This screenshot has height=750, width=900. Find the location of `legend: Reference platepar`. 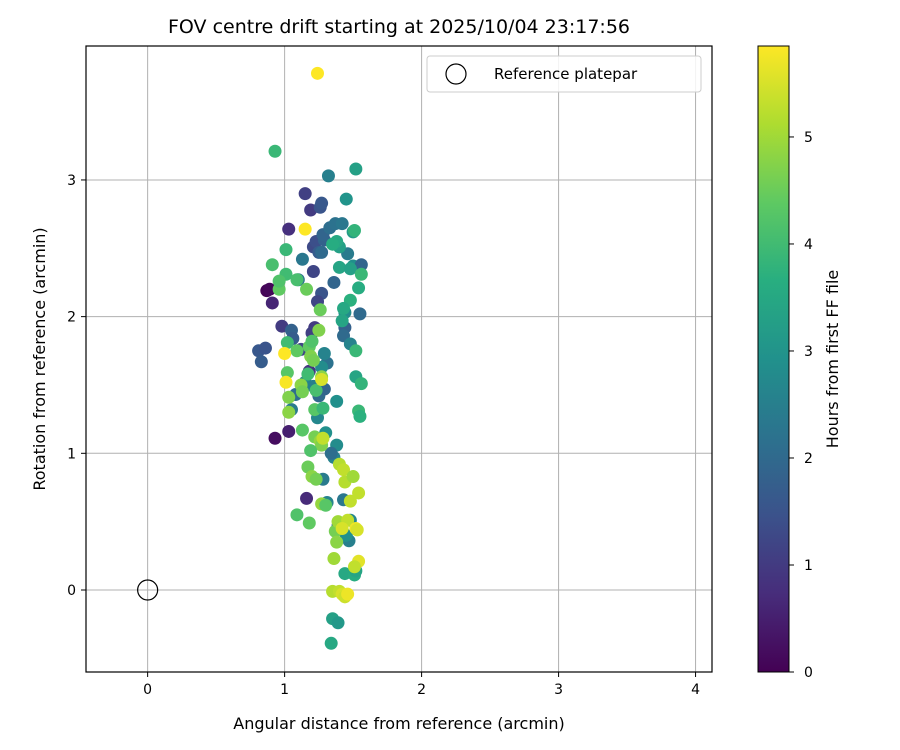

legend: Reference platepar is located at coordinates (564, 74).